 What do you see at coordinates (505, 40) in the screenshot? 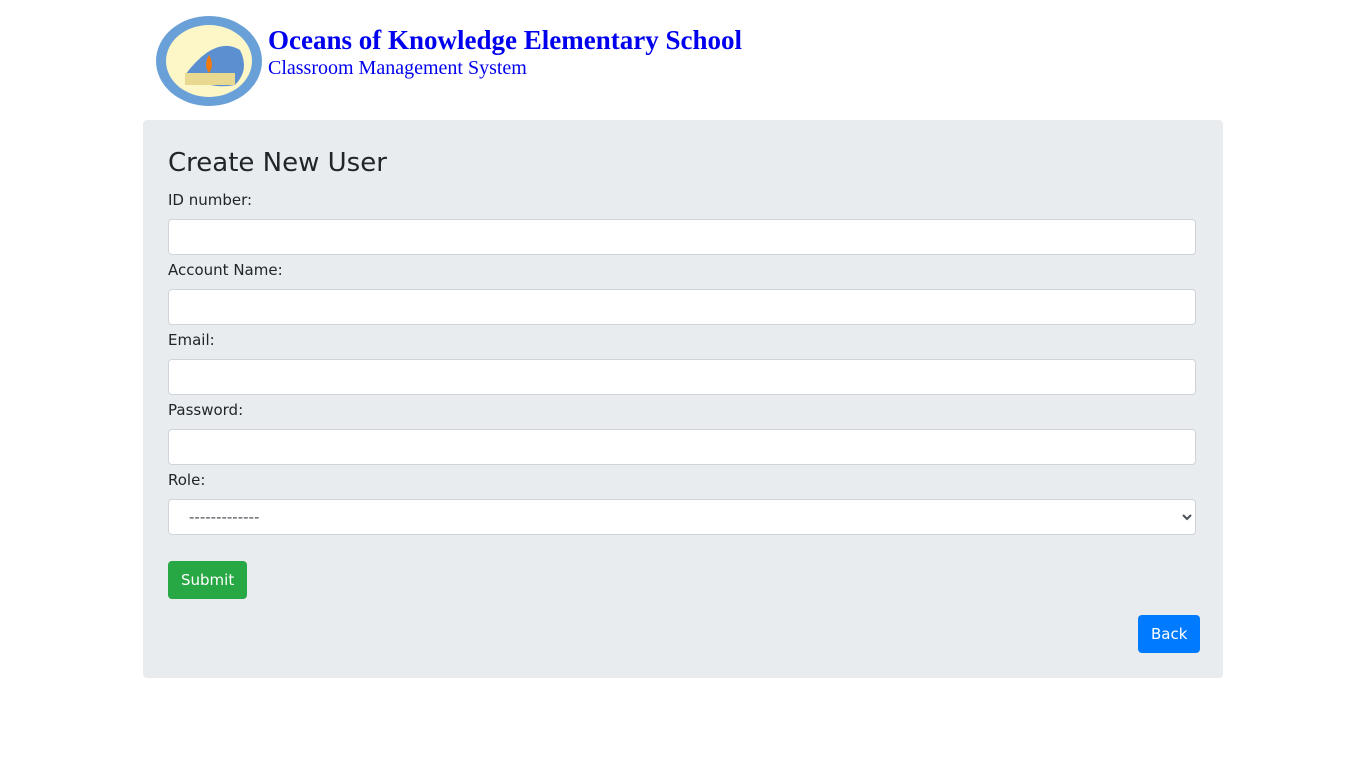
I see `school-title: Oceans of Knowledge Elementary School` at bounding box center [505, 40].